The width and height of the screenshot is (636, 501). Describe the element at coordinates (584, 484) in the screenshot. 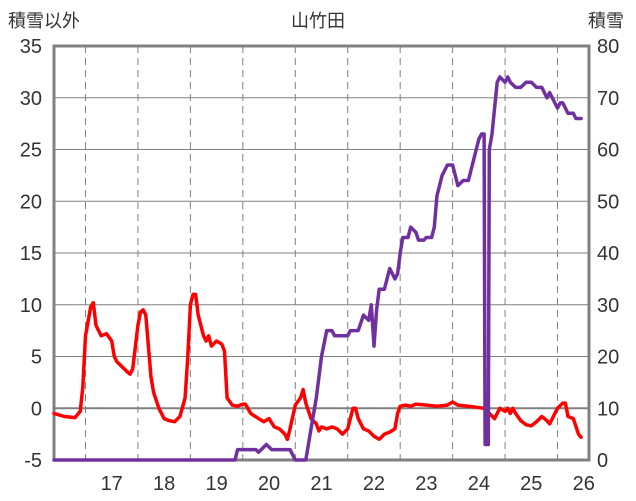

I see `x-tick-label: 26` at that location.